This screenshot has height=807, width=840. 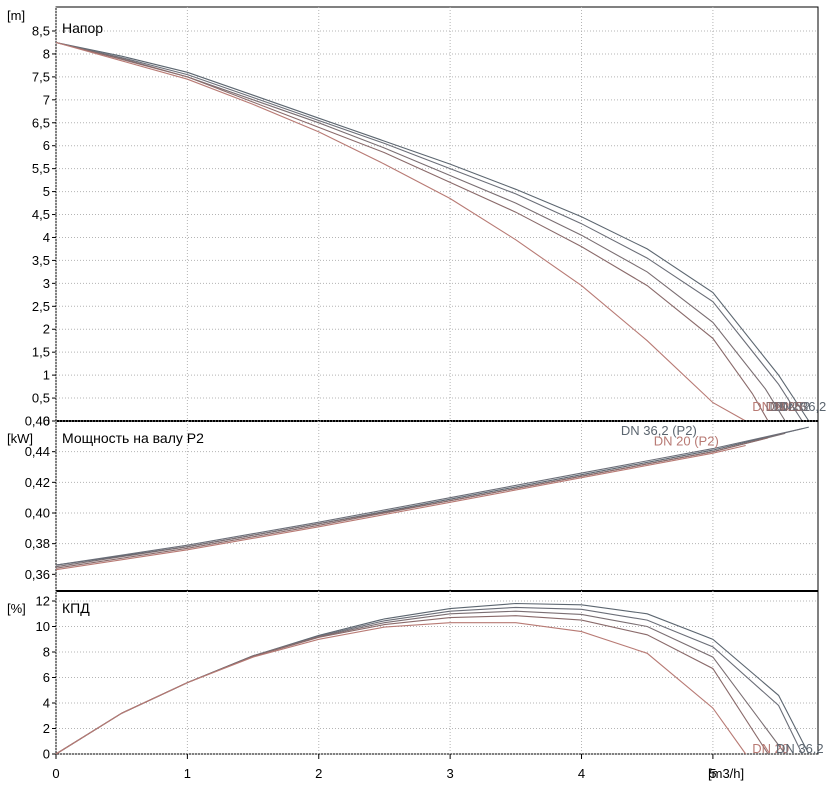 What do you see at coordinates (41, 214) in the screenshot?
I see `tick-label-y: 4,5` at bounding box center [41, 214].